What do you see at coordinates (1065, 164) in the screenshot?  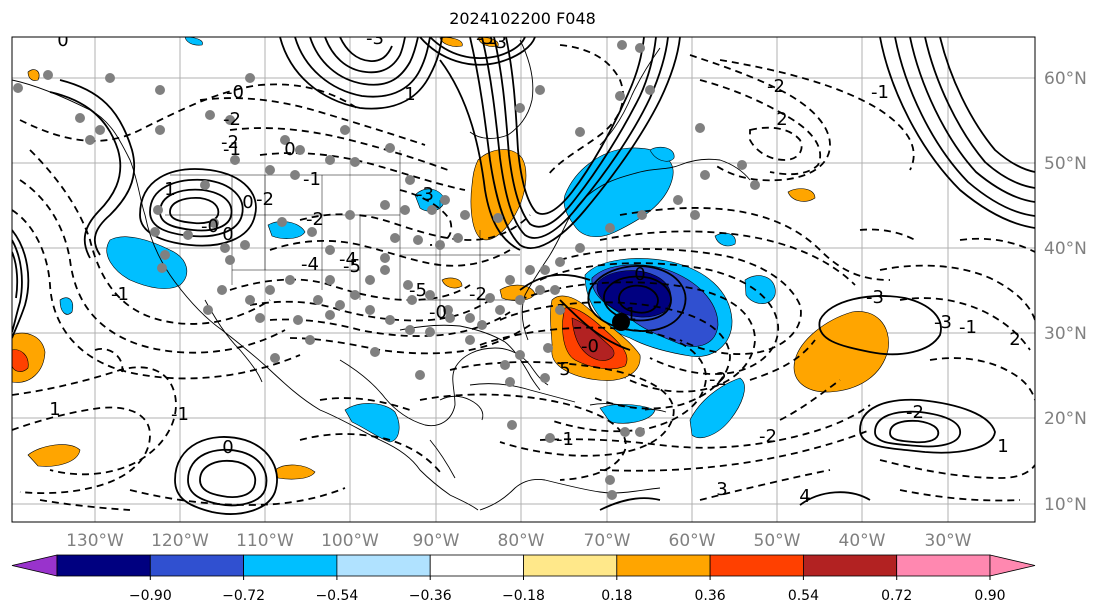 I see `latitude-label: 50°N` at bounding box center [1065, 164].